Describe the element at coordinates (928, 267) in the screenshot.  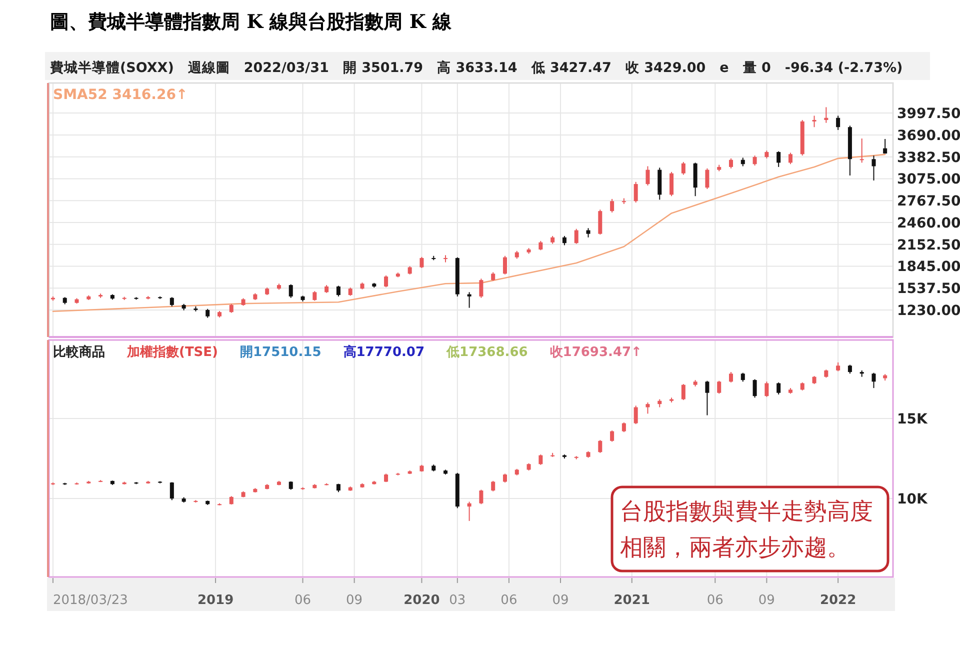
I see `y-tick-label: 1845.00` at that location.